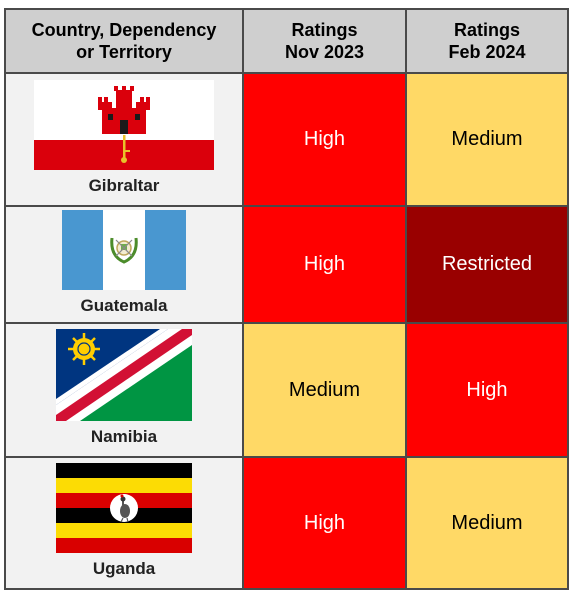 The image size is (572, 594). I want to click on country-name: Guatemala, so click(124, 305).